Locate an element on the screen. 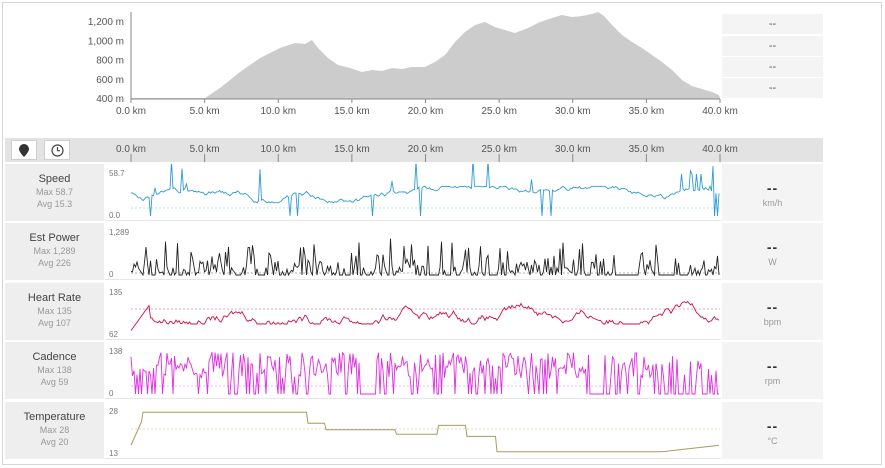 The image size is (885, 468). heart-rate-stream-chart: 135 62 is located at coordinates (413, 311).